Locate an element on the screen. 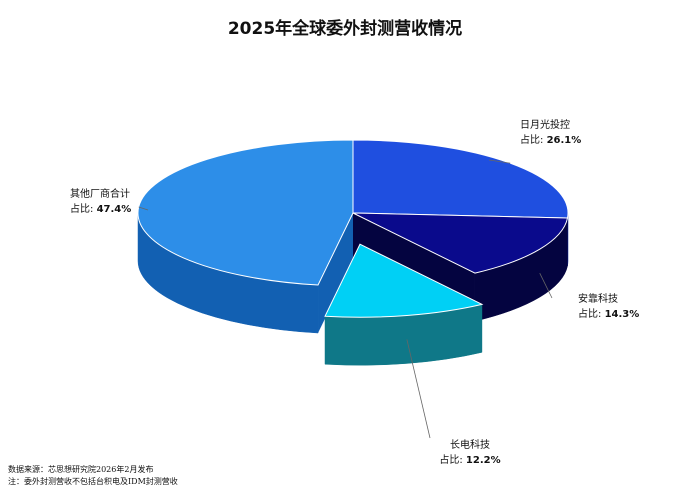  slice-1-leader-line is located at coordinates (546, 285).